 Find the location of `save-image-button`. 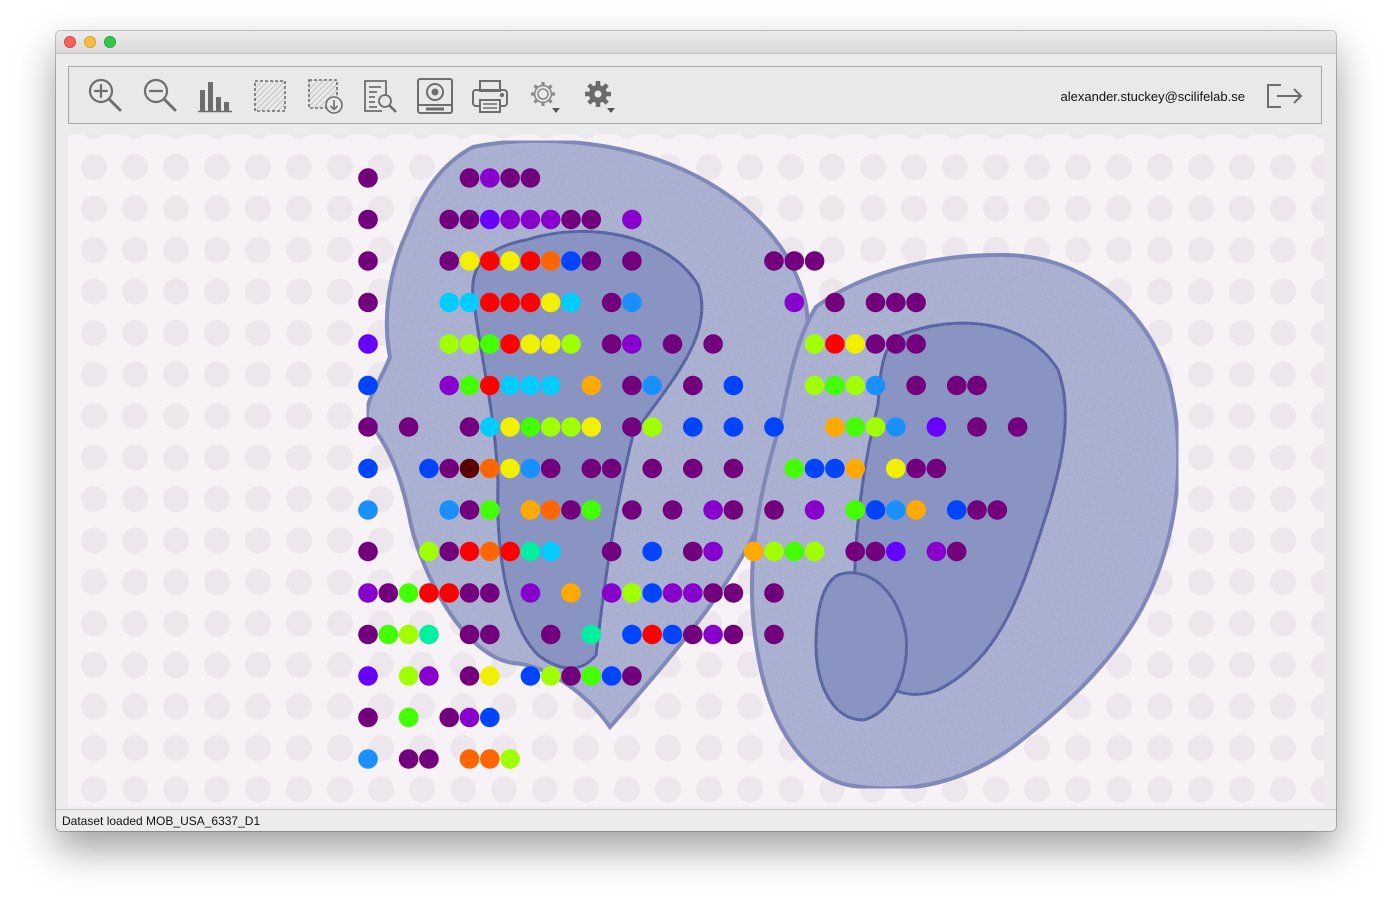

save-image-button is located at coordinates (435, 96).